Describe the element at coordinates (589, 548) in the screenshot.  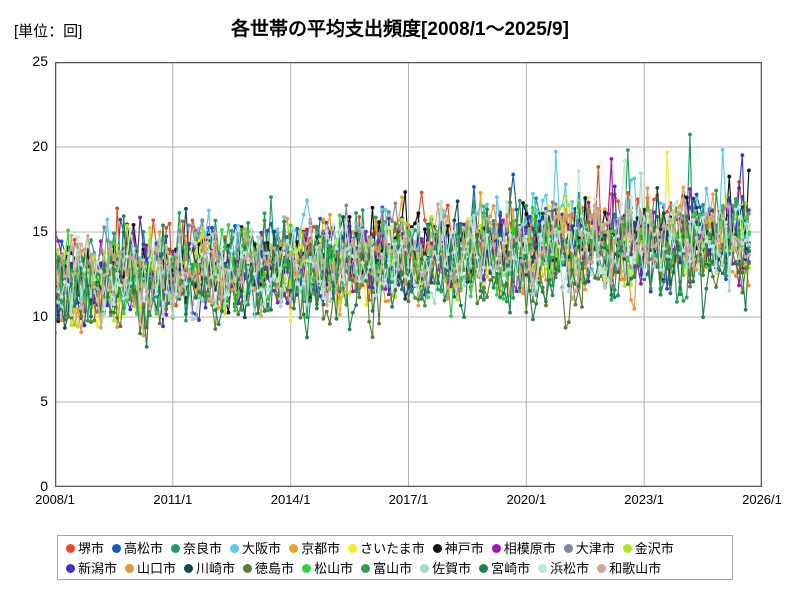
I see `legend-item-大津市: 大津市` at that location.